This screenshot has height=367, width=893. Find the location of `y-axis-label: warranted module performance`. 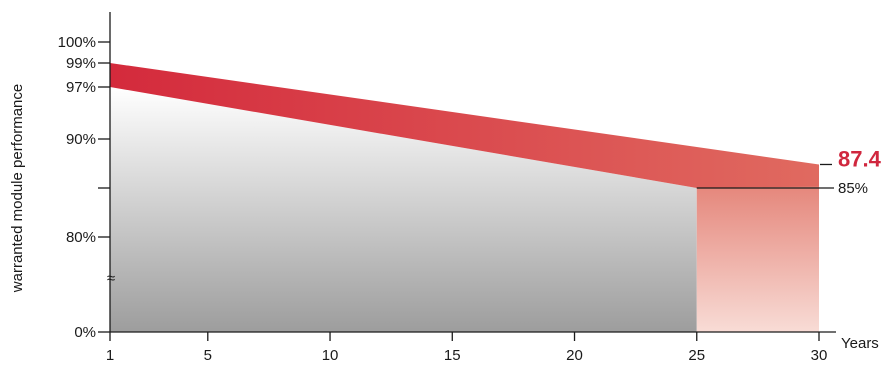

y-axis-label: warranted module performance is located at coordinates (17, 188).